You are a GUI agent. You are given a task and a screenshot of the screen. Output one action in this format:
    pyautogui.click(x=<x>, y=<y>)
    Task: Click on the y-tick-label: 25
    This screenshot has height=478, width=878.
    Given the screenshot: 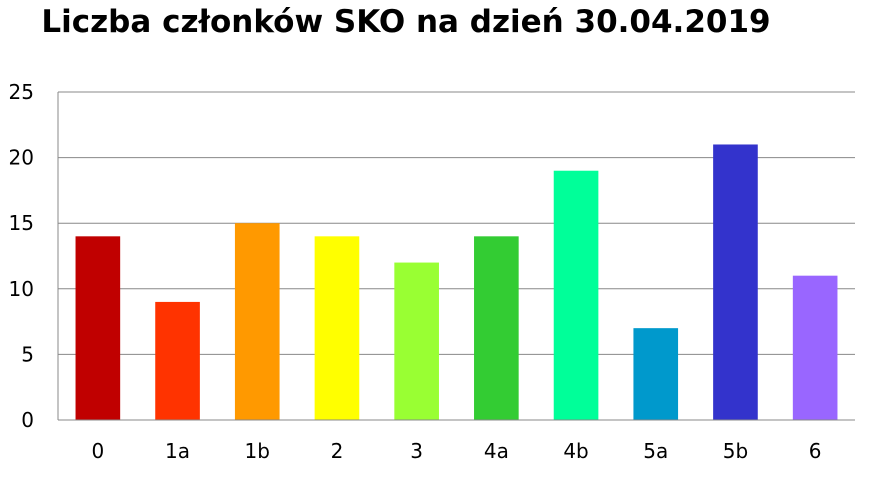 What is the action you would take?
    pyautogui.click(x=21, y=92)
    